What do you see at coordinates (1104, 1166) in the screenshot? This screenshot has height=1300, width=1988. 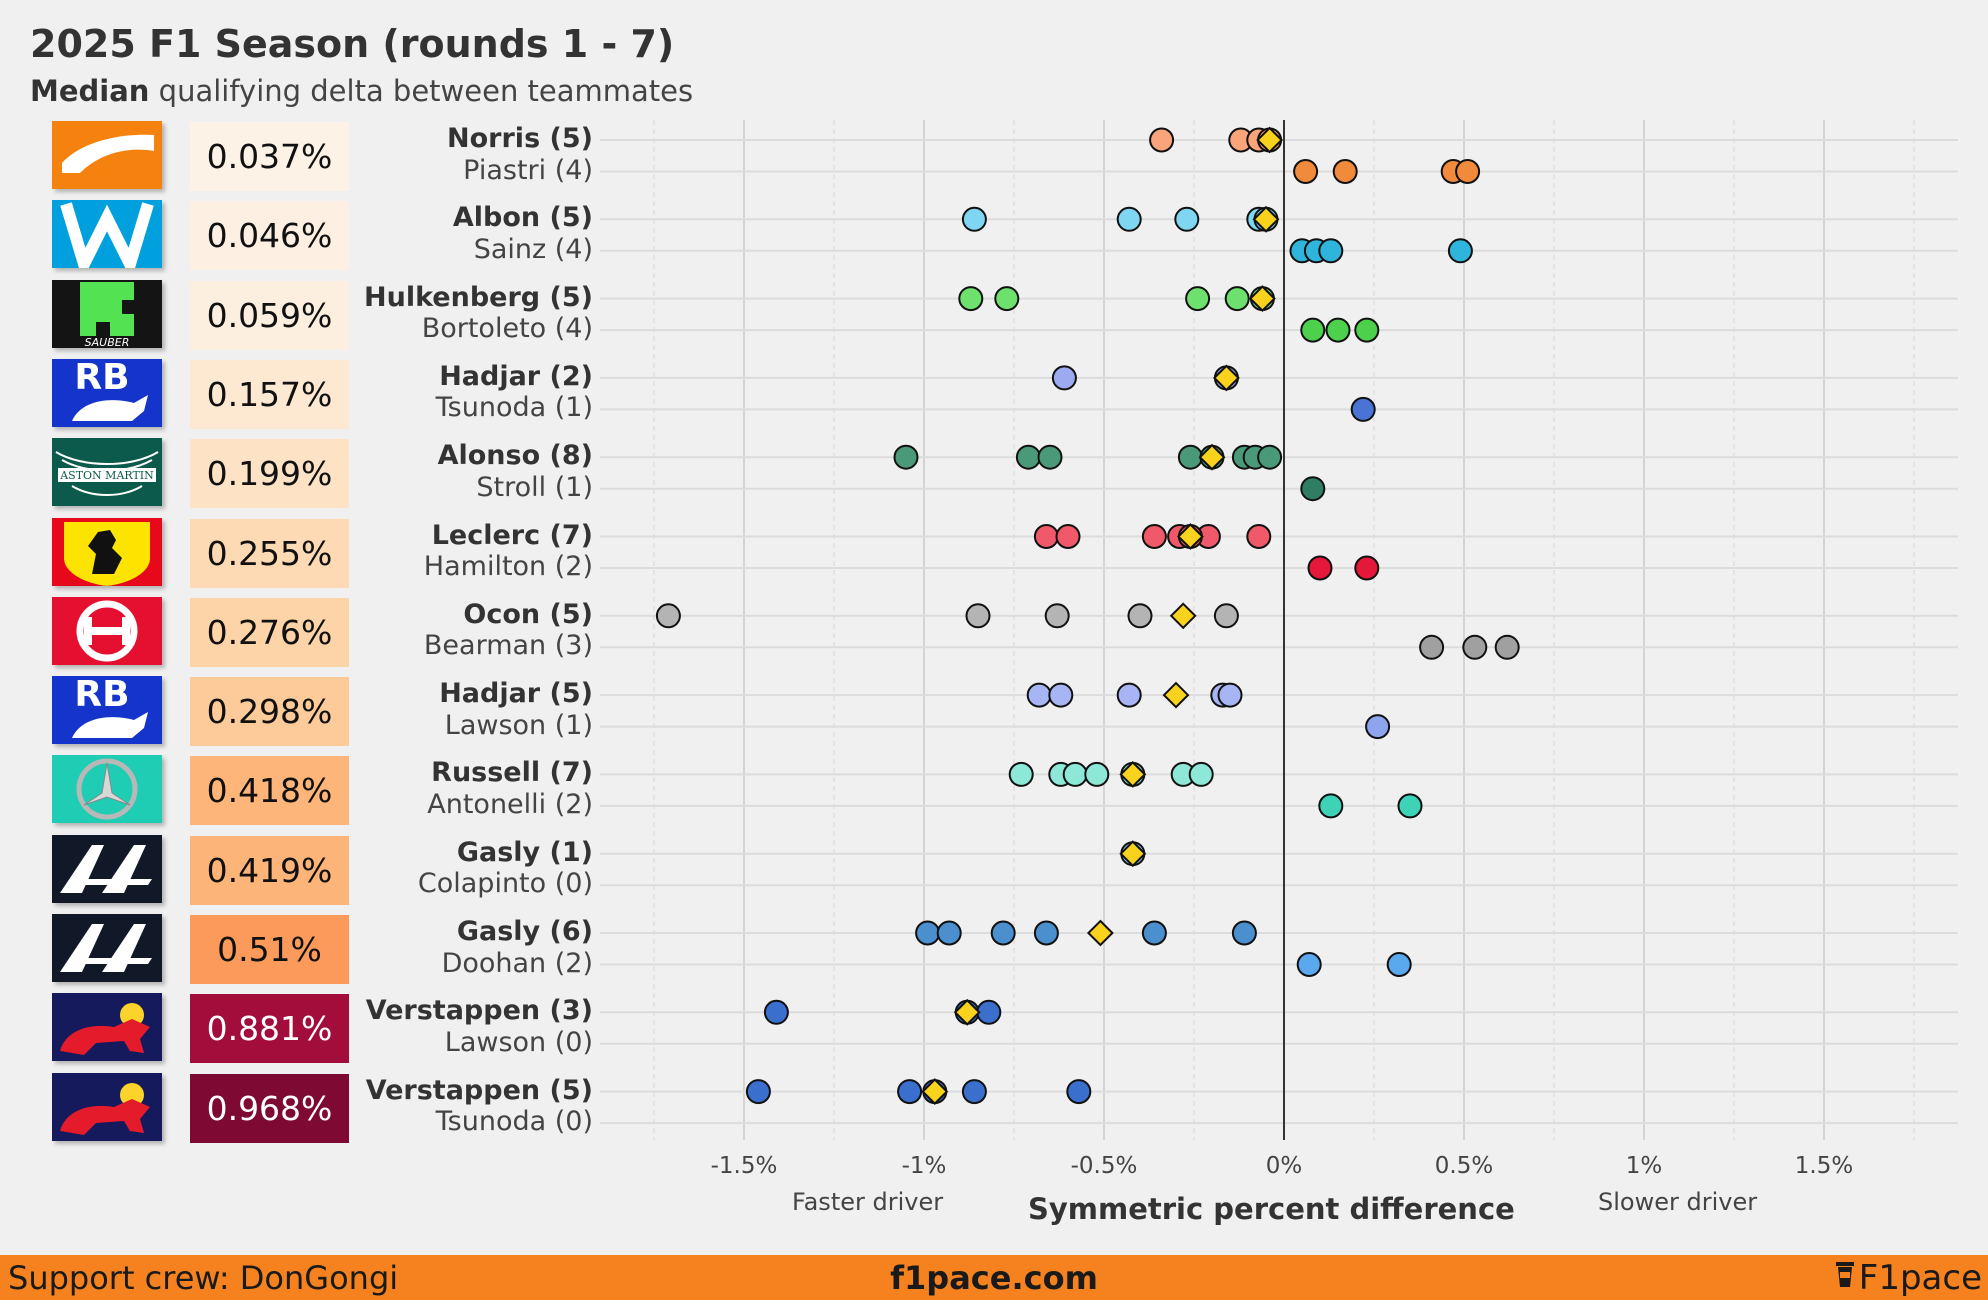 I see `x-tick-label: -0.5%` at bounding box center [1104, 1166].